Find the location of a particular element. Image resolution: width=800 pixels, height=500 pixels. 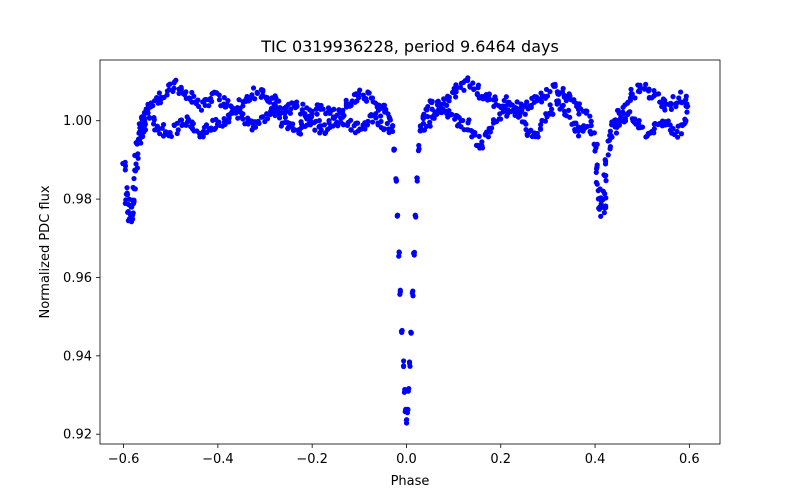

x-tick-label: −0.2 is located at coordinates (312, 459).